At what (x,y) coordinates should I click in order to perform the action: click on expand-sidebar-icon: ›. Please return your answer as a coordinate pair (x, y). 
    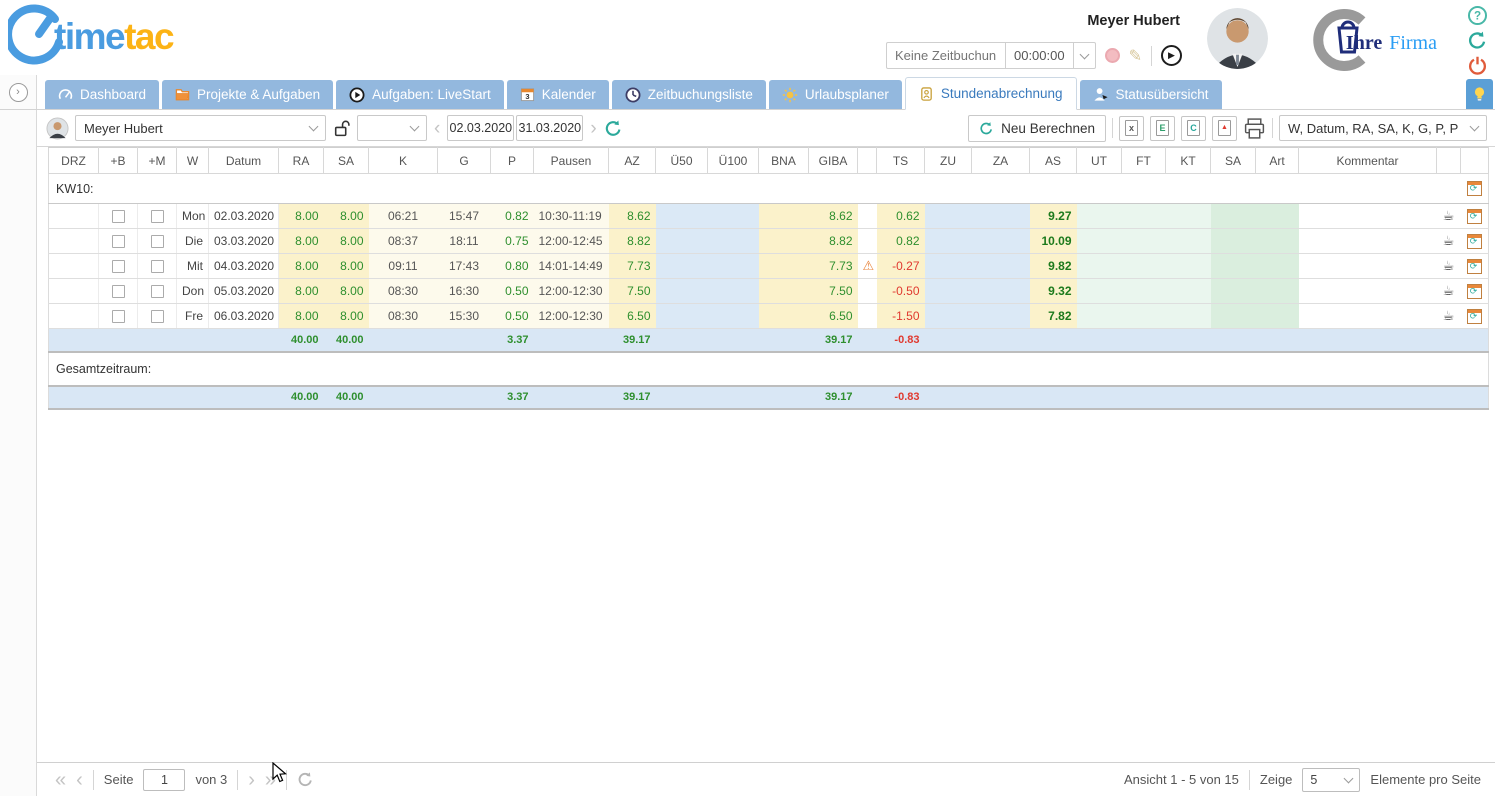
    Looking at the image, I should click on (18, 92).